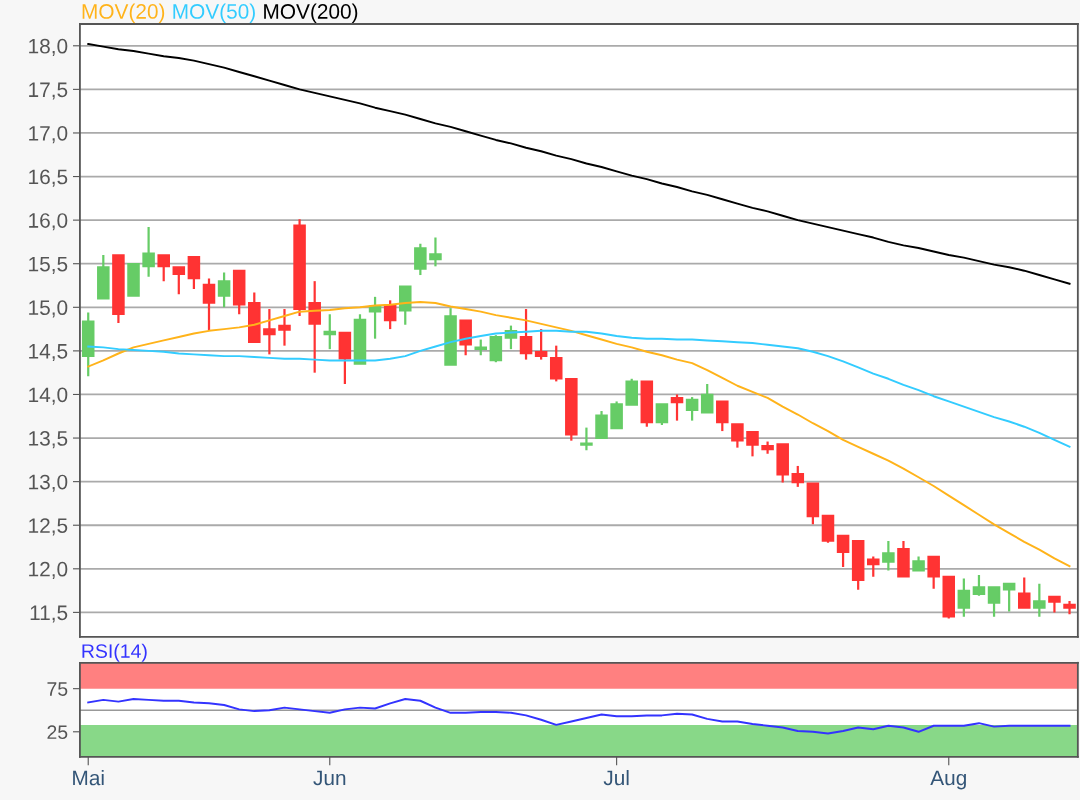 This screenshot has height=800, width=1080. Describe the element at coordinates (48, 265) in the screenshot. I see `y-tick-label: 15,5` at that location.